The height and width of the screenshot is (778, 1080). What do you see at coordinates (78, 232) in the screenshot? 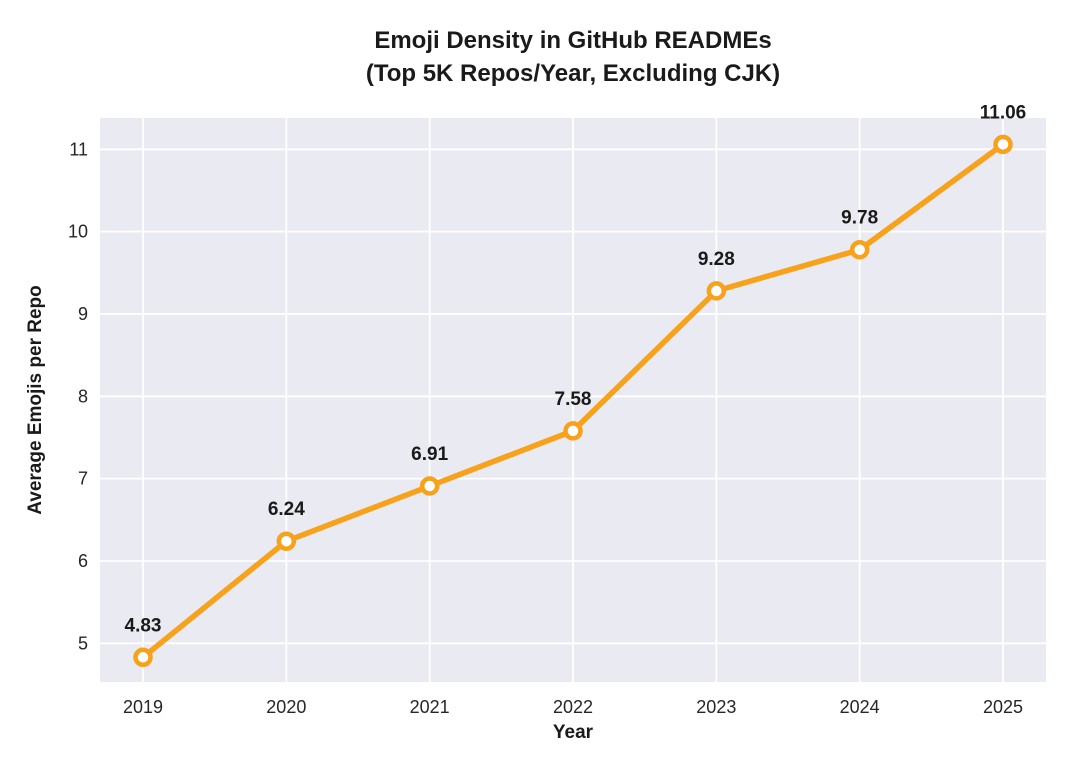
I see `y-tick-label: 10` at bounding box center [78, 232].